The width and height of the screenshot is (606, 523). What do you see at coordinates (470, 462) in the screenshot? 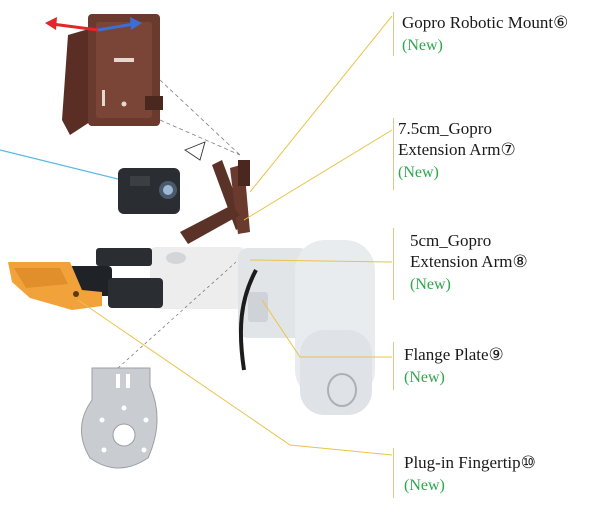
I see `callout-name: Plug-in Fingertip⑩` at bounding box center [470, 462].